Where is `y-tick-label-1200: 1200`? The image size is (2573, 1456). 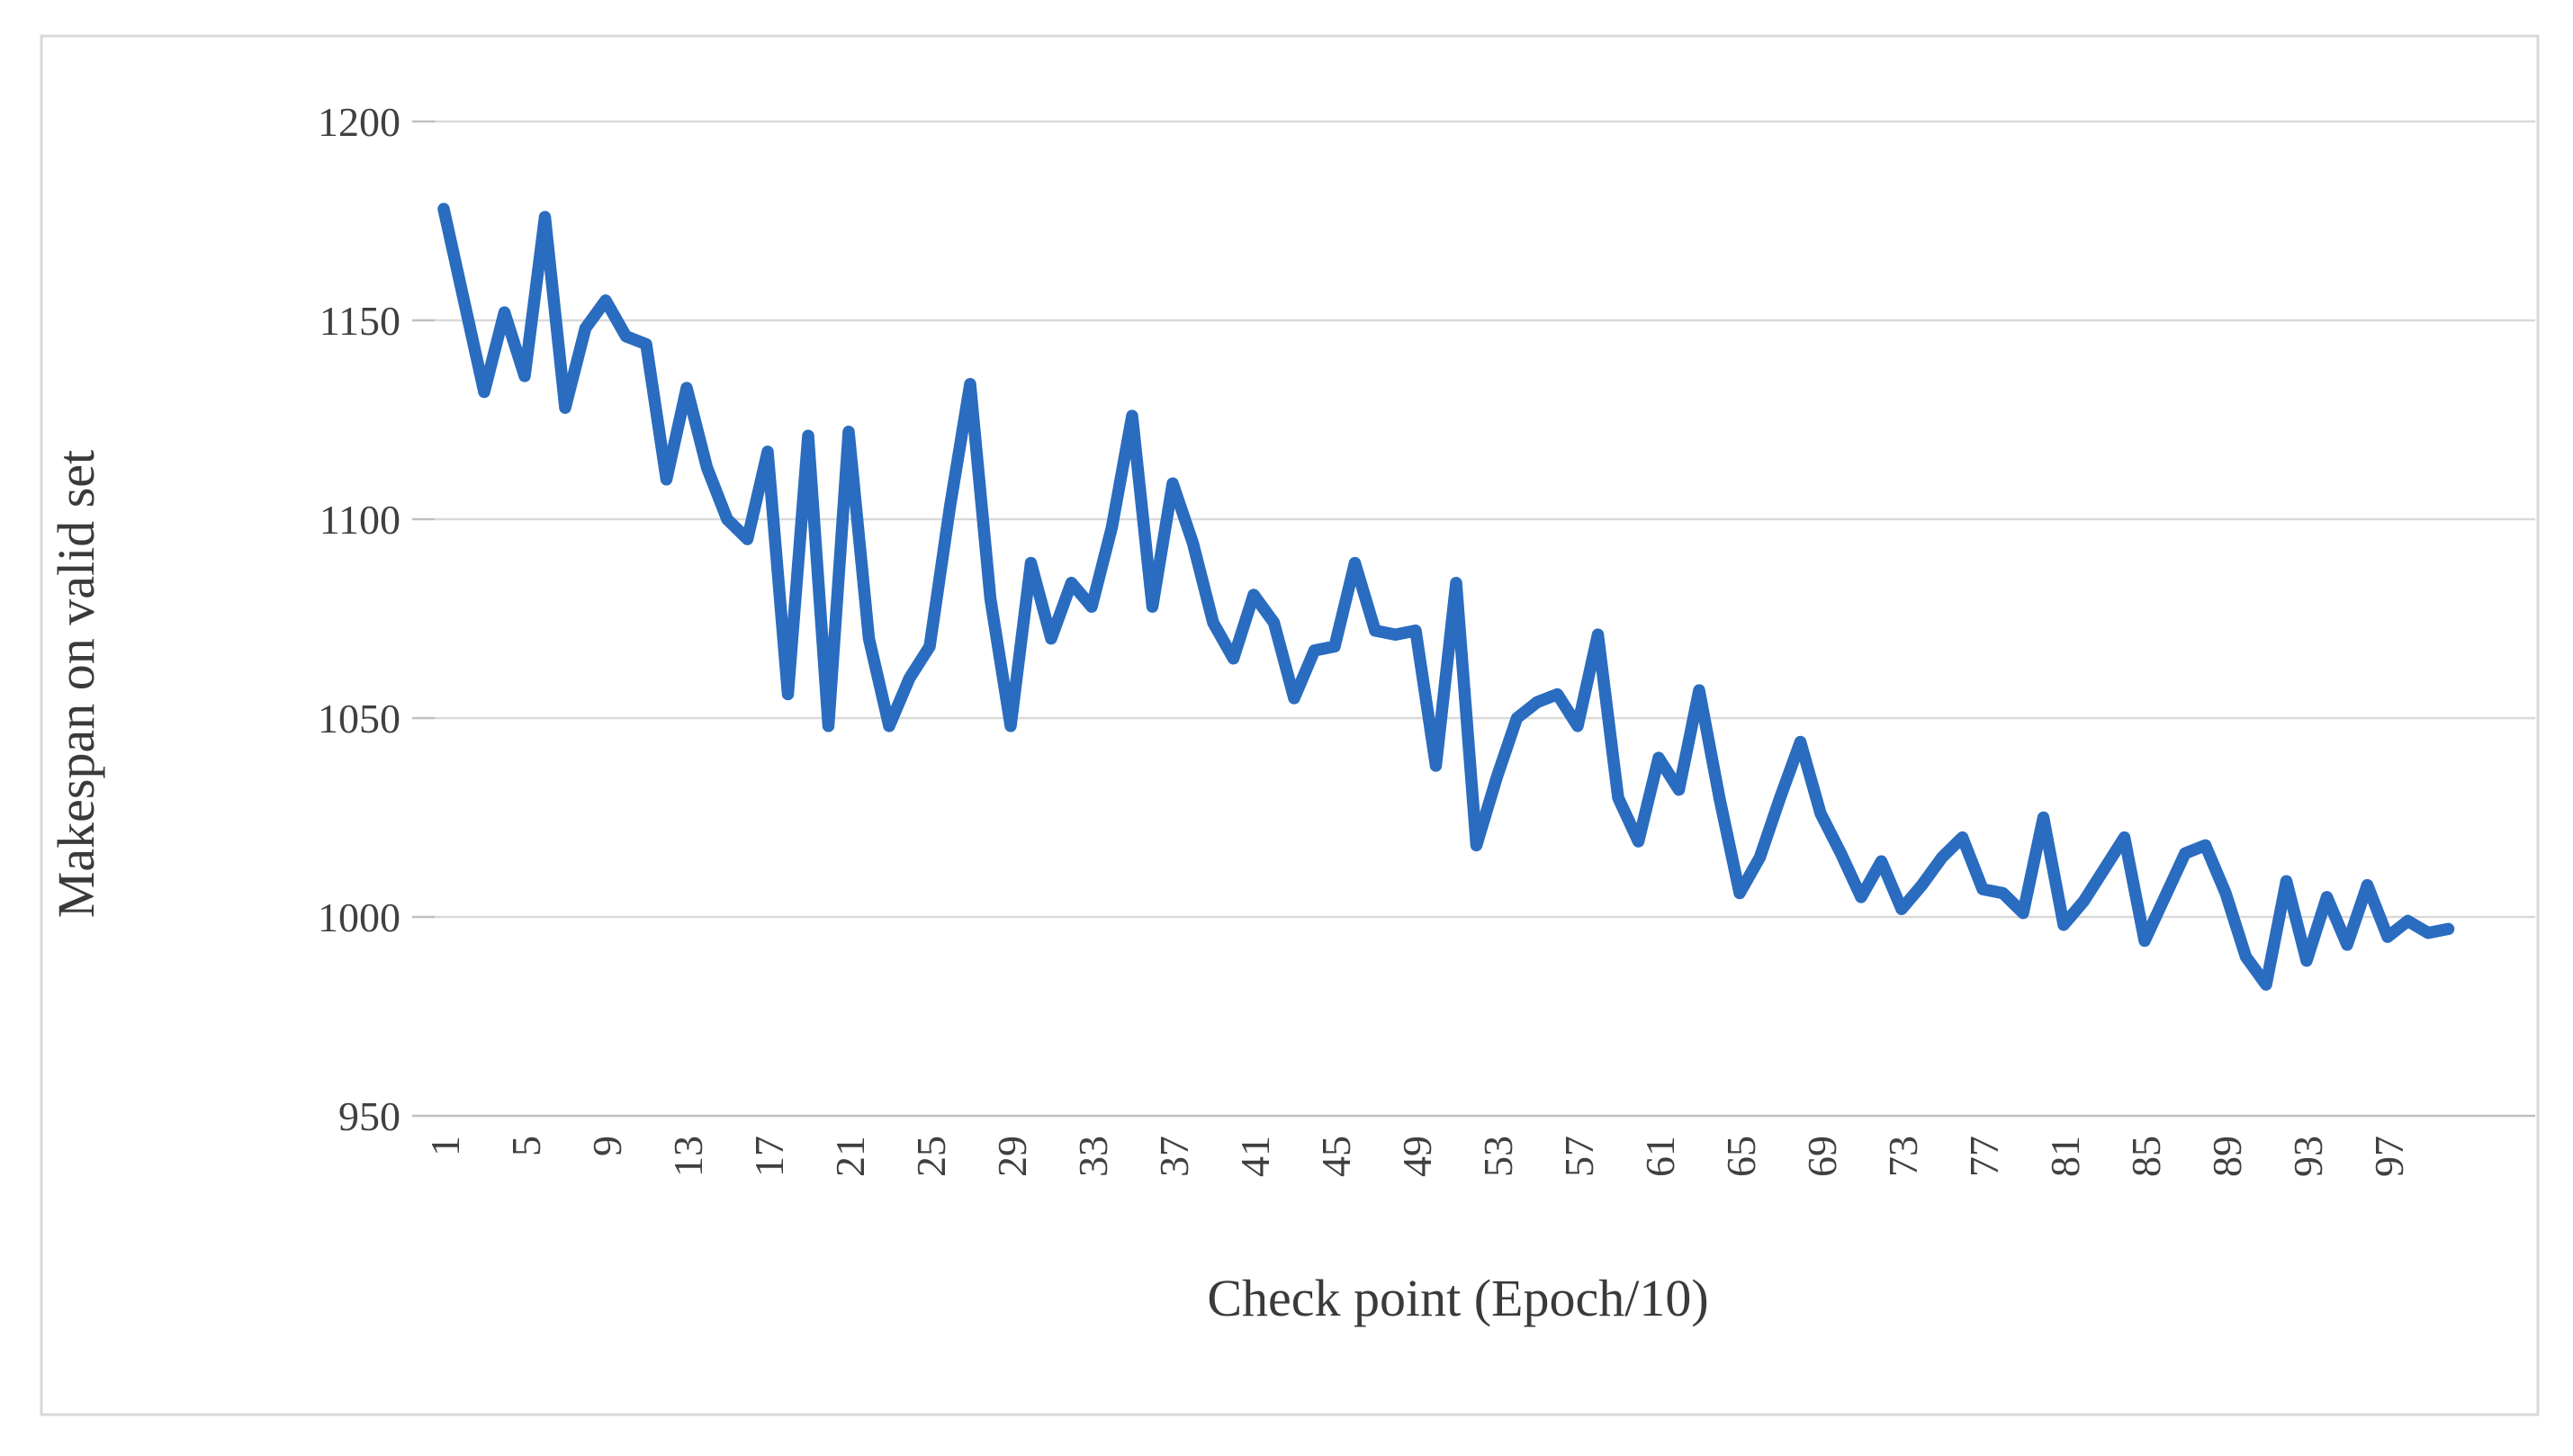 y-tick-label-1200: 1200 is located at coordinates (359, 122).